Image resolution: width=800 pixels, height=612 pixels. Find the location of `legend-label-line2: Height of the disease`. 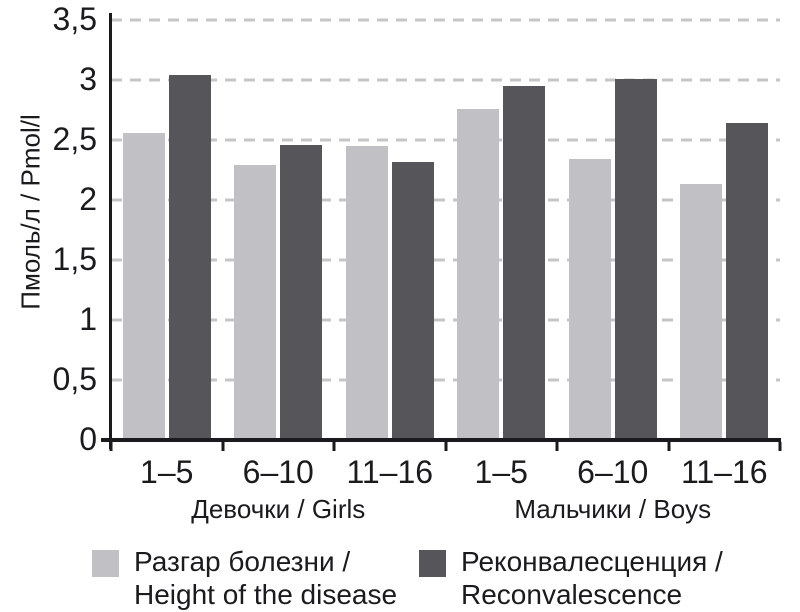

legend-label-line2: Height of the disease is located at coordinates (266, 594).